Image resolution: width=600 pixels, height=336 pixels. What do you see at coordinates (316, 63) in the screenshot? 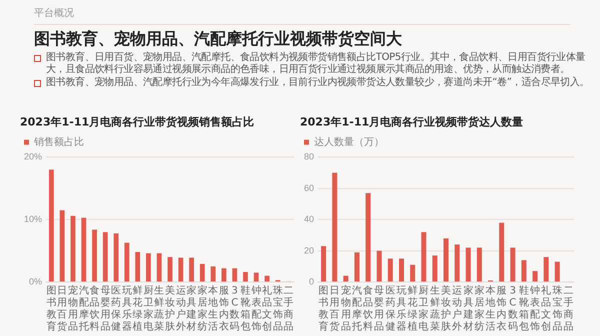
I see `text: 图书教育、日用百货、宠物用品、汽配摩托、食品饮料为视频带货销售额占比TOP5行业。其中，食品饮料、日用百货行业体量大，且食品饮料行业容易通过视频展示商品的色香味，日用百货行业通过视频展示其商品的用途、优势，从而触达消费者。` at bounding box center [316, 63].